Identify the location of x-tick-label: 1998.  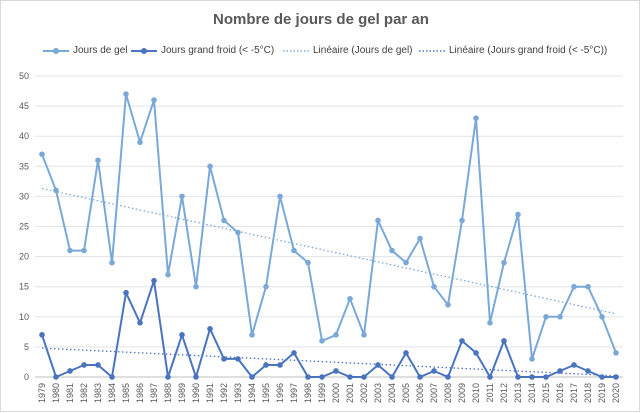
(308, 393).